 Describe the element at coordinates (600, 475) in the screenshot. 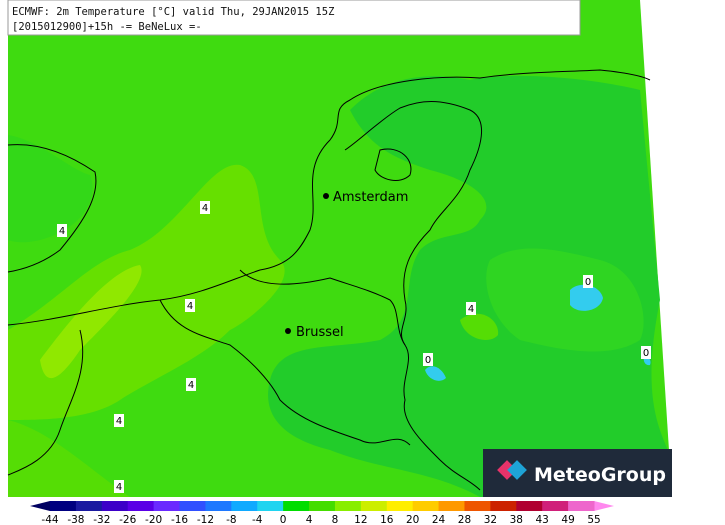

I see `logo-text: MeteoGroup` at that location.